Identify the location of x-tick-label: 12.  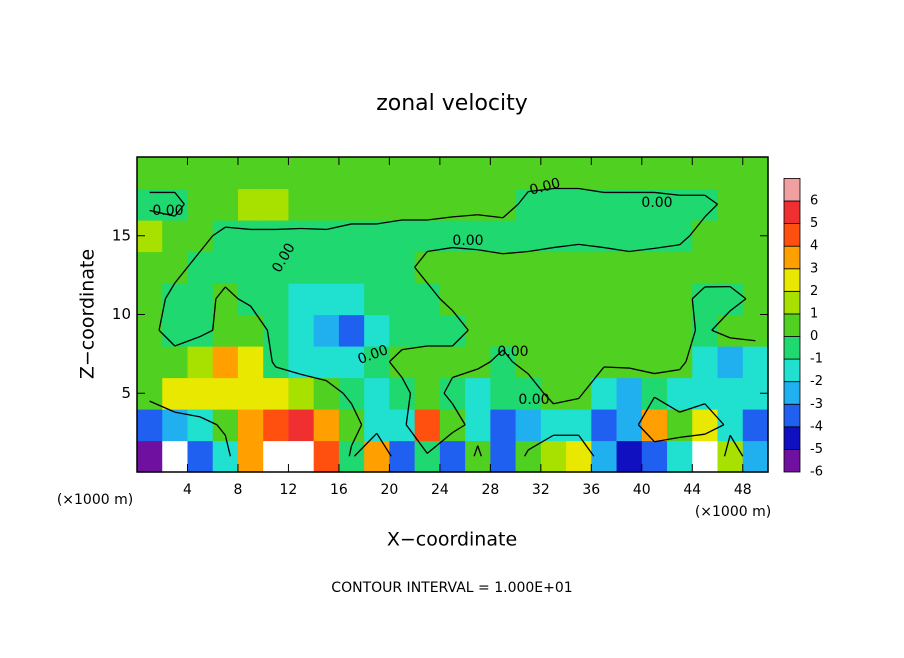
(289, 490).